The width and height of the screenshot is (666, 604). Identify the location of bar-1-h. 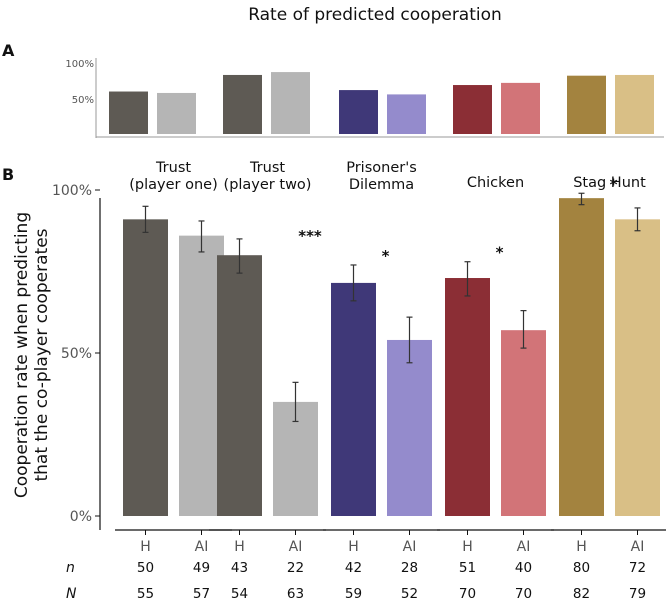
(145, 367).